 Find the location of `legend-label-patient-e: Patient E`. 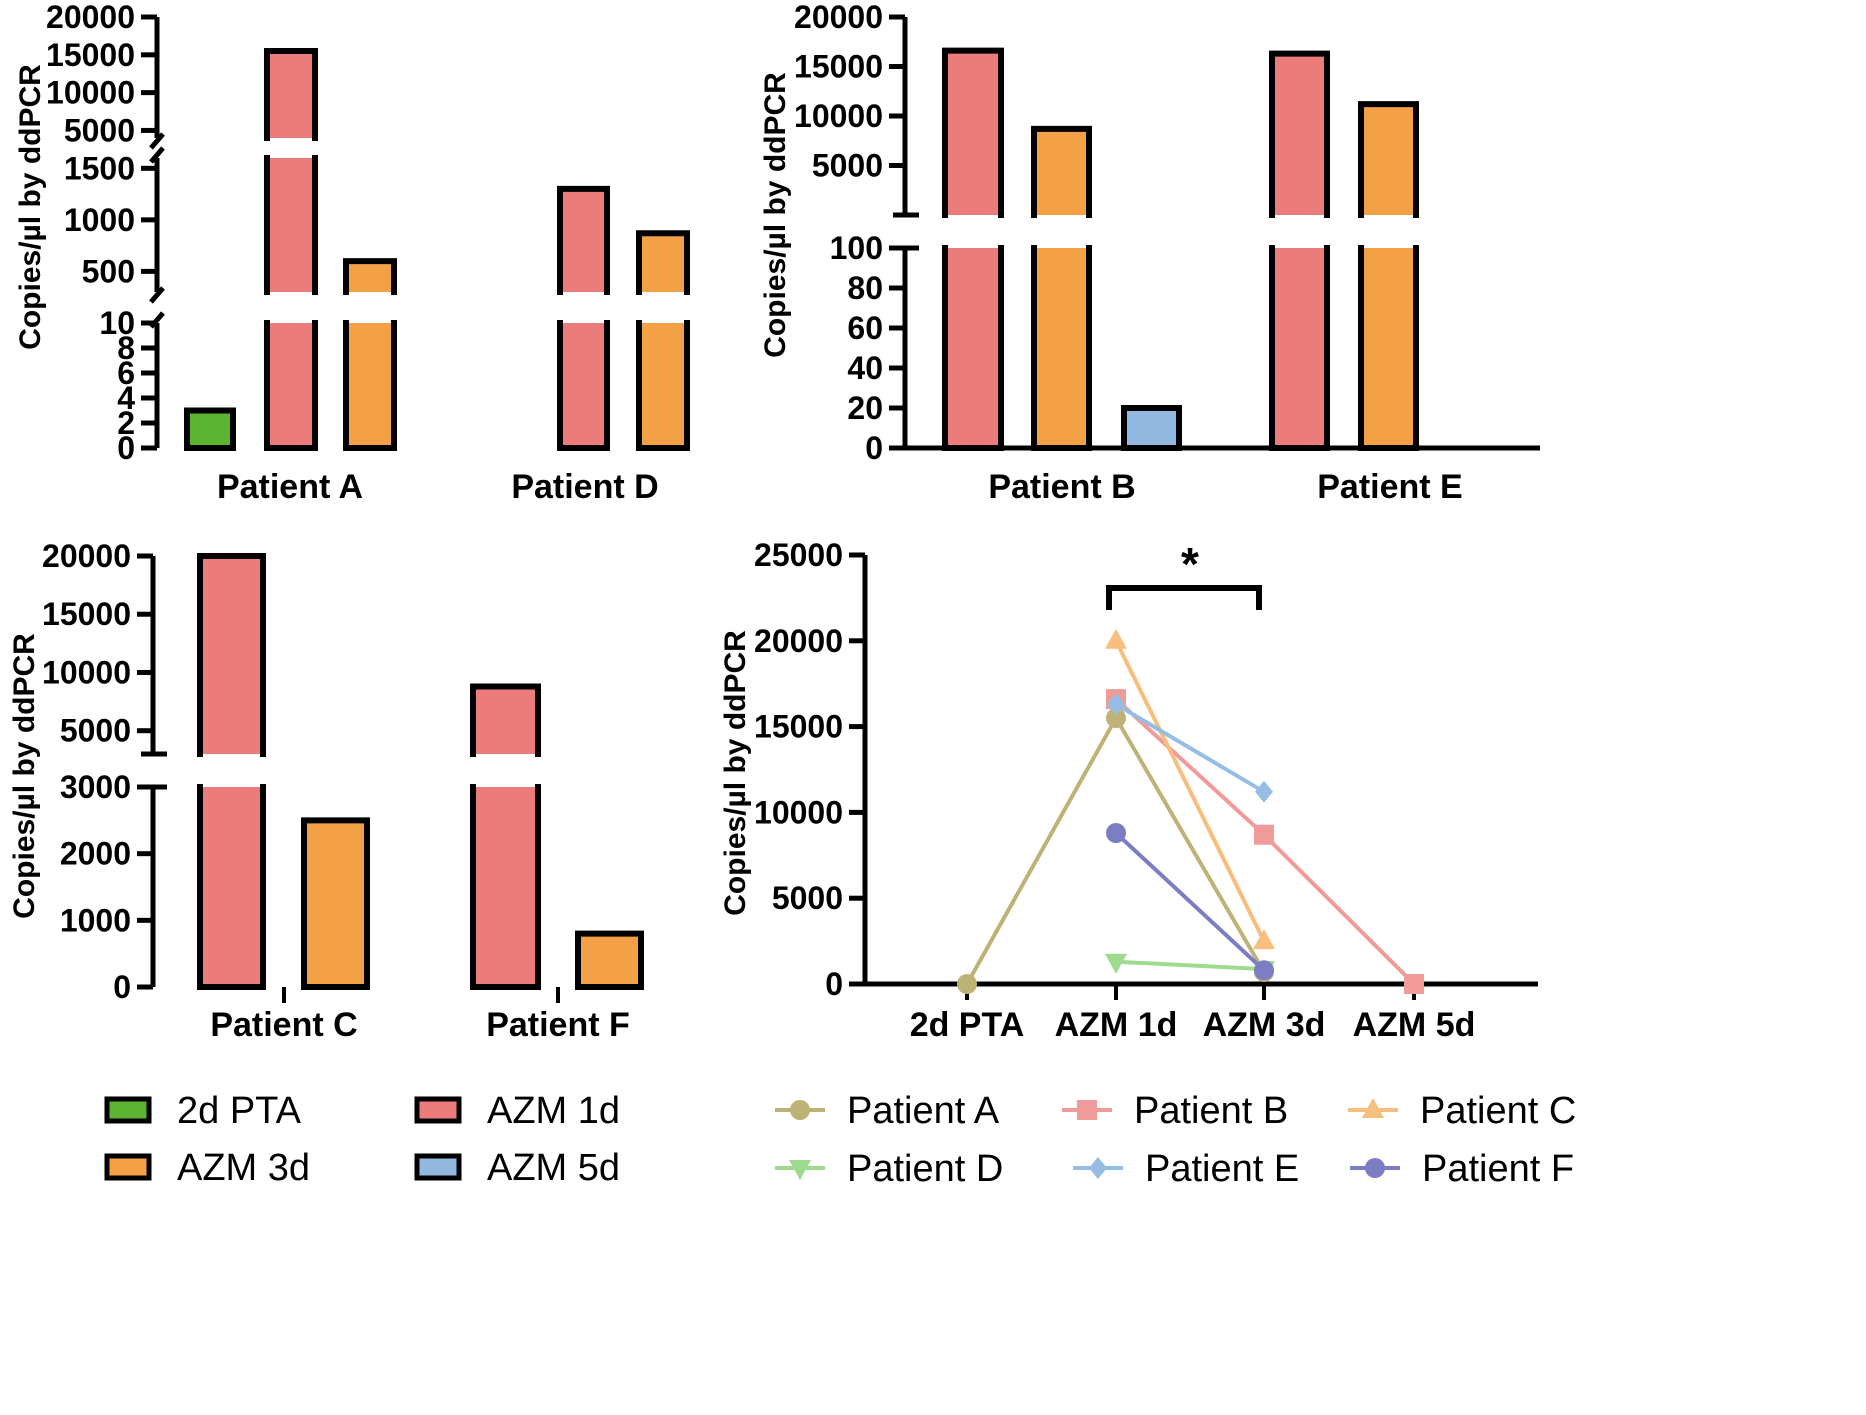

legend-label-patient-e: Patient E is located at coordinates (1222, 1169).